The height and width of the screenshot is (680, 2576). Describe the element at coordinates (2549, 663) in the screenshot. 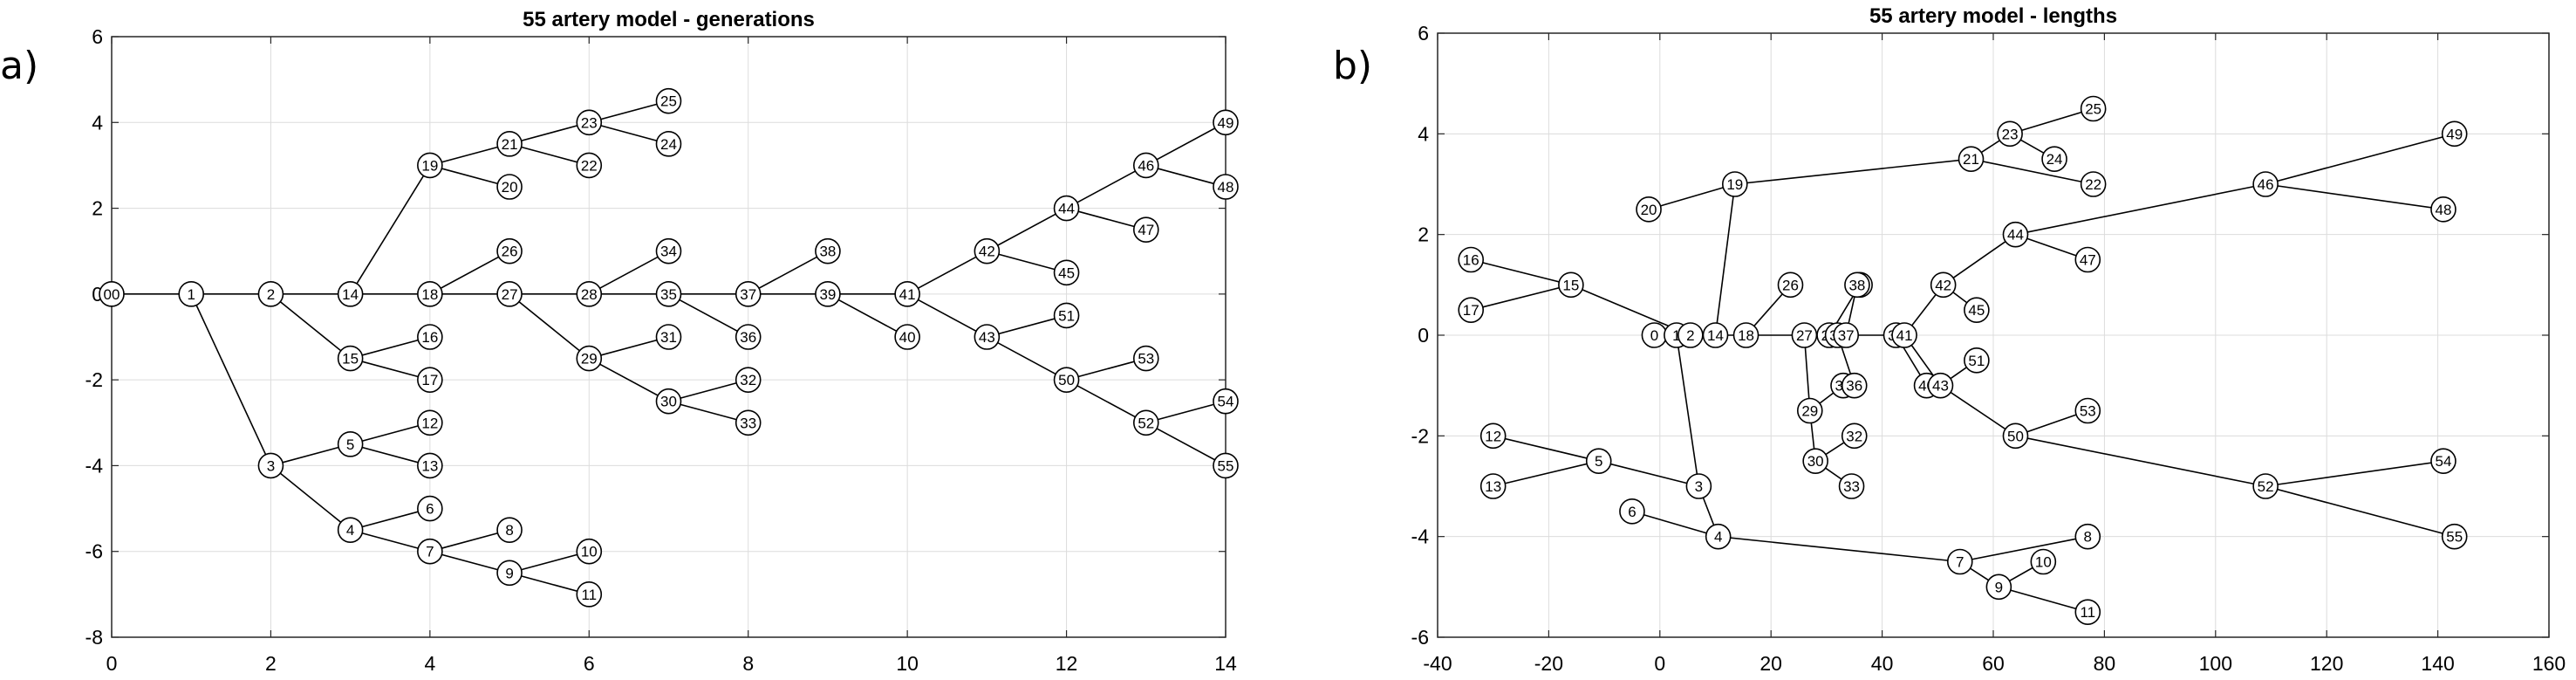

I see `x-tick-label-b: 160` at that location.